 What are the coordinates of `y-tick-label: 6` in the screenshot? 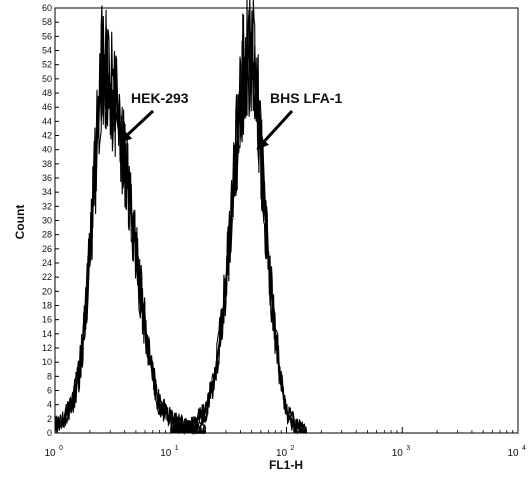 It's located at (49, 391).